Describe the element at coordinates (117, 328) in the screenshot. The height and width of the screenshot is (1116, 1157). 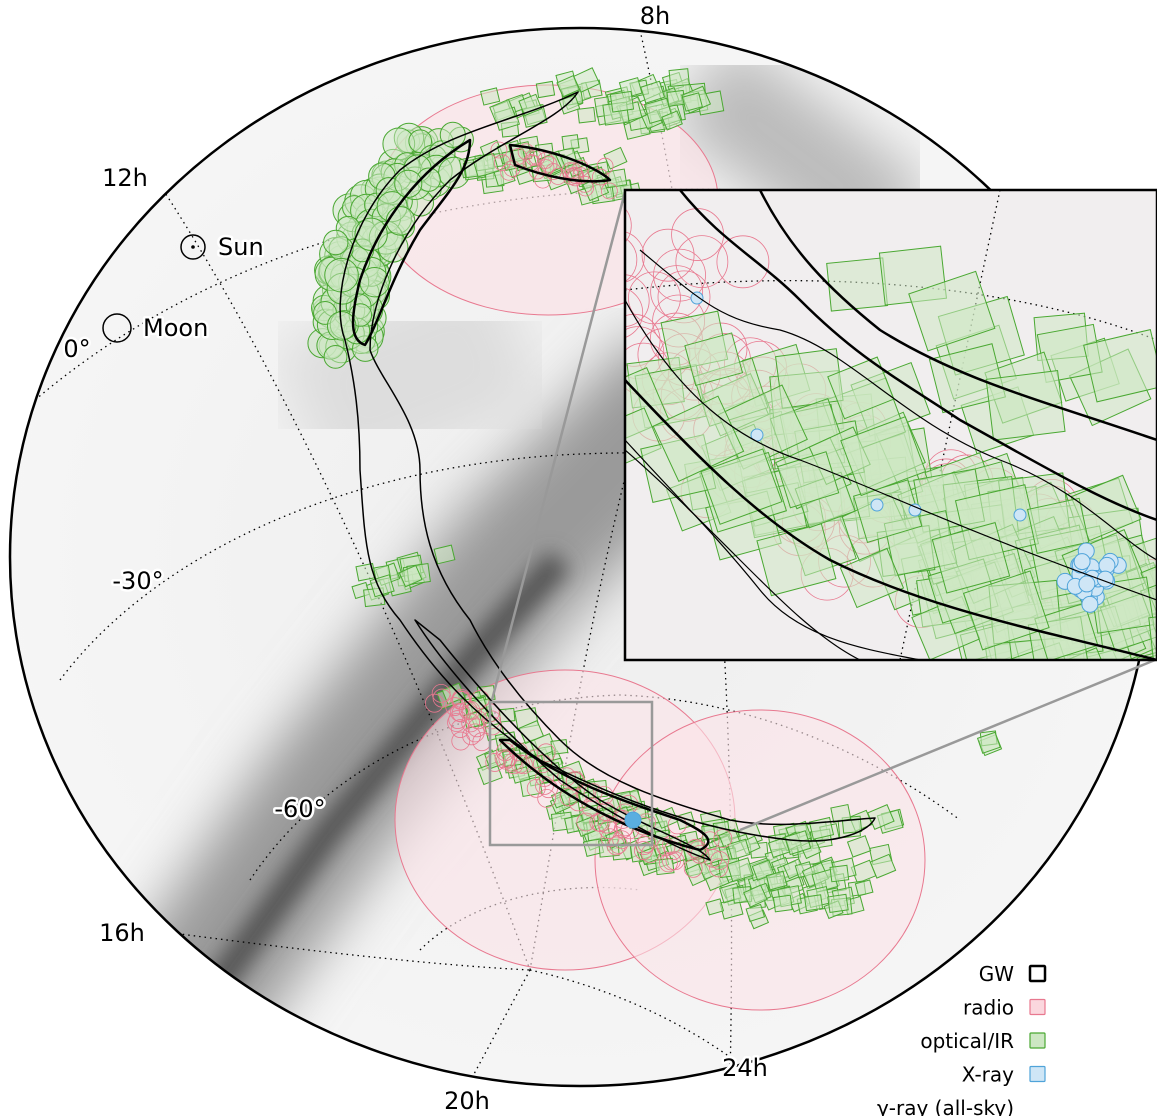
I see `moon-icon` at that location.